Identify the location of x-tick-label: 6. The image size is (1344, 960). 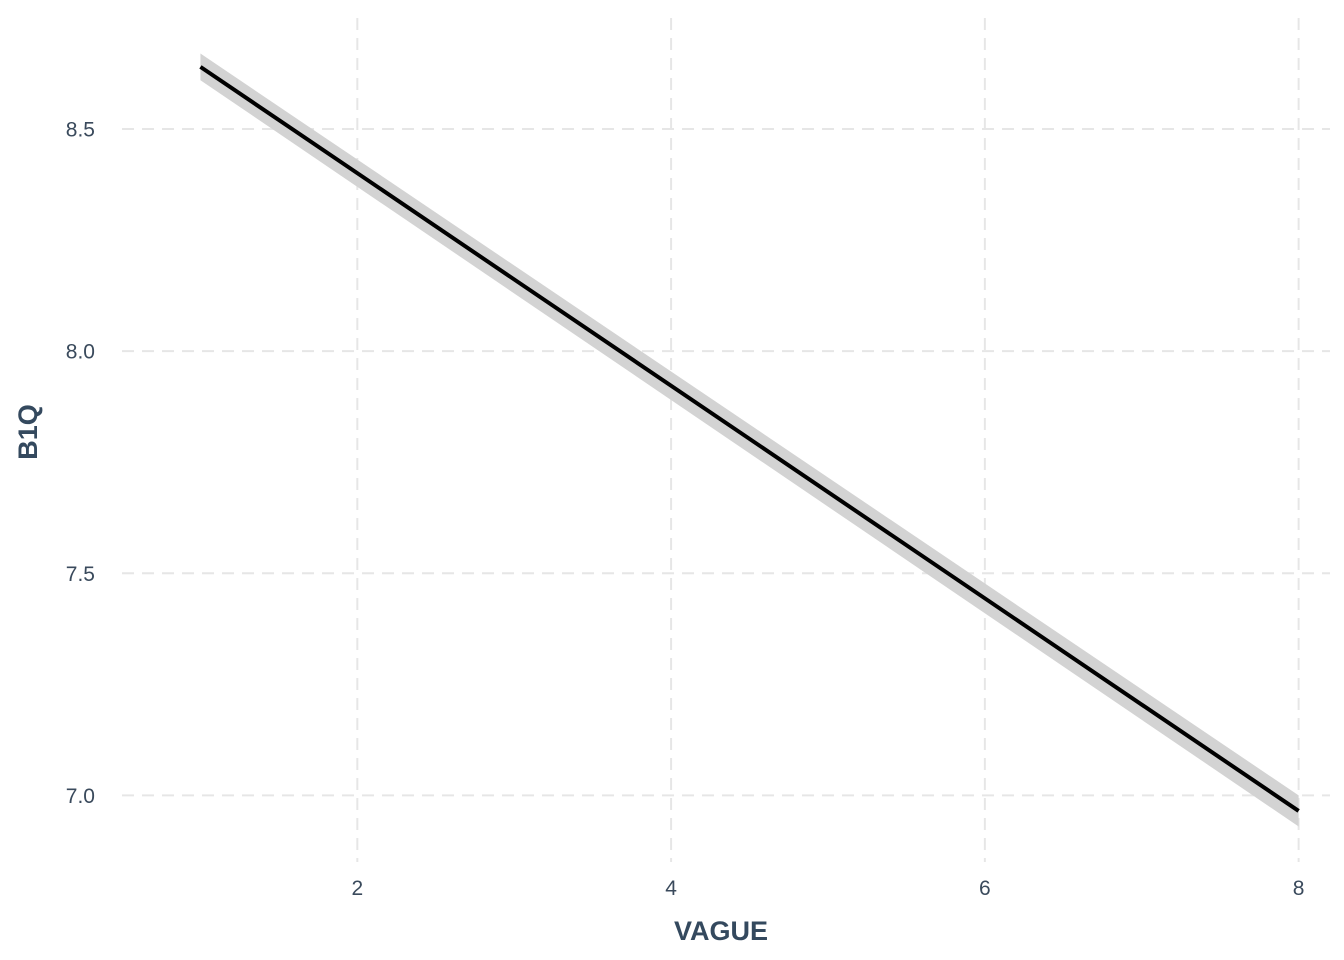
(985, 888).